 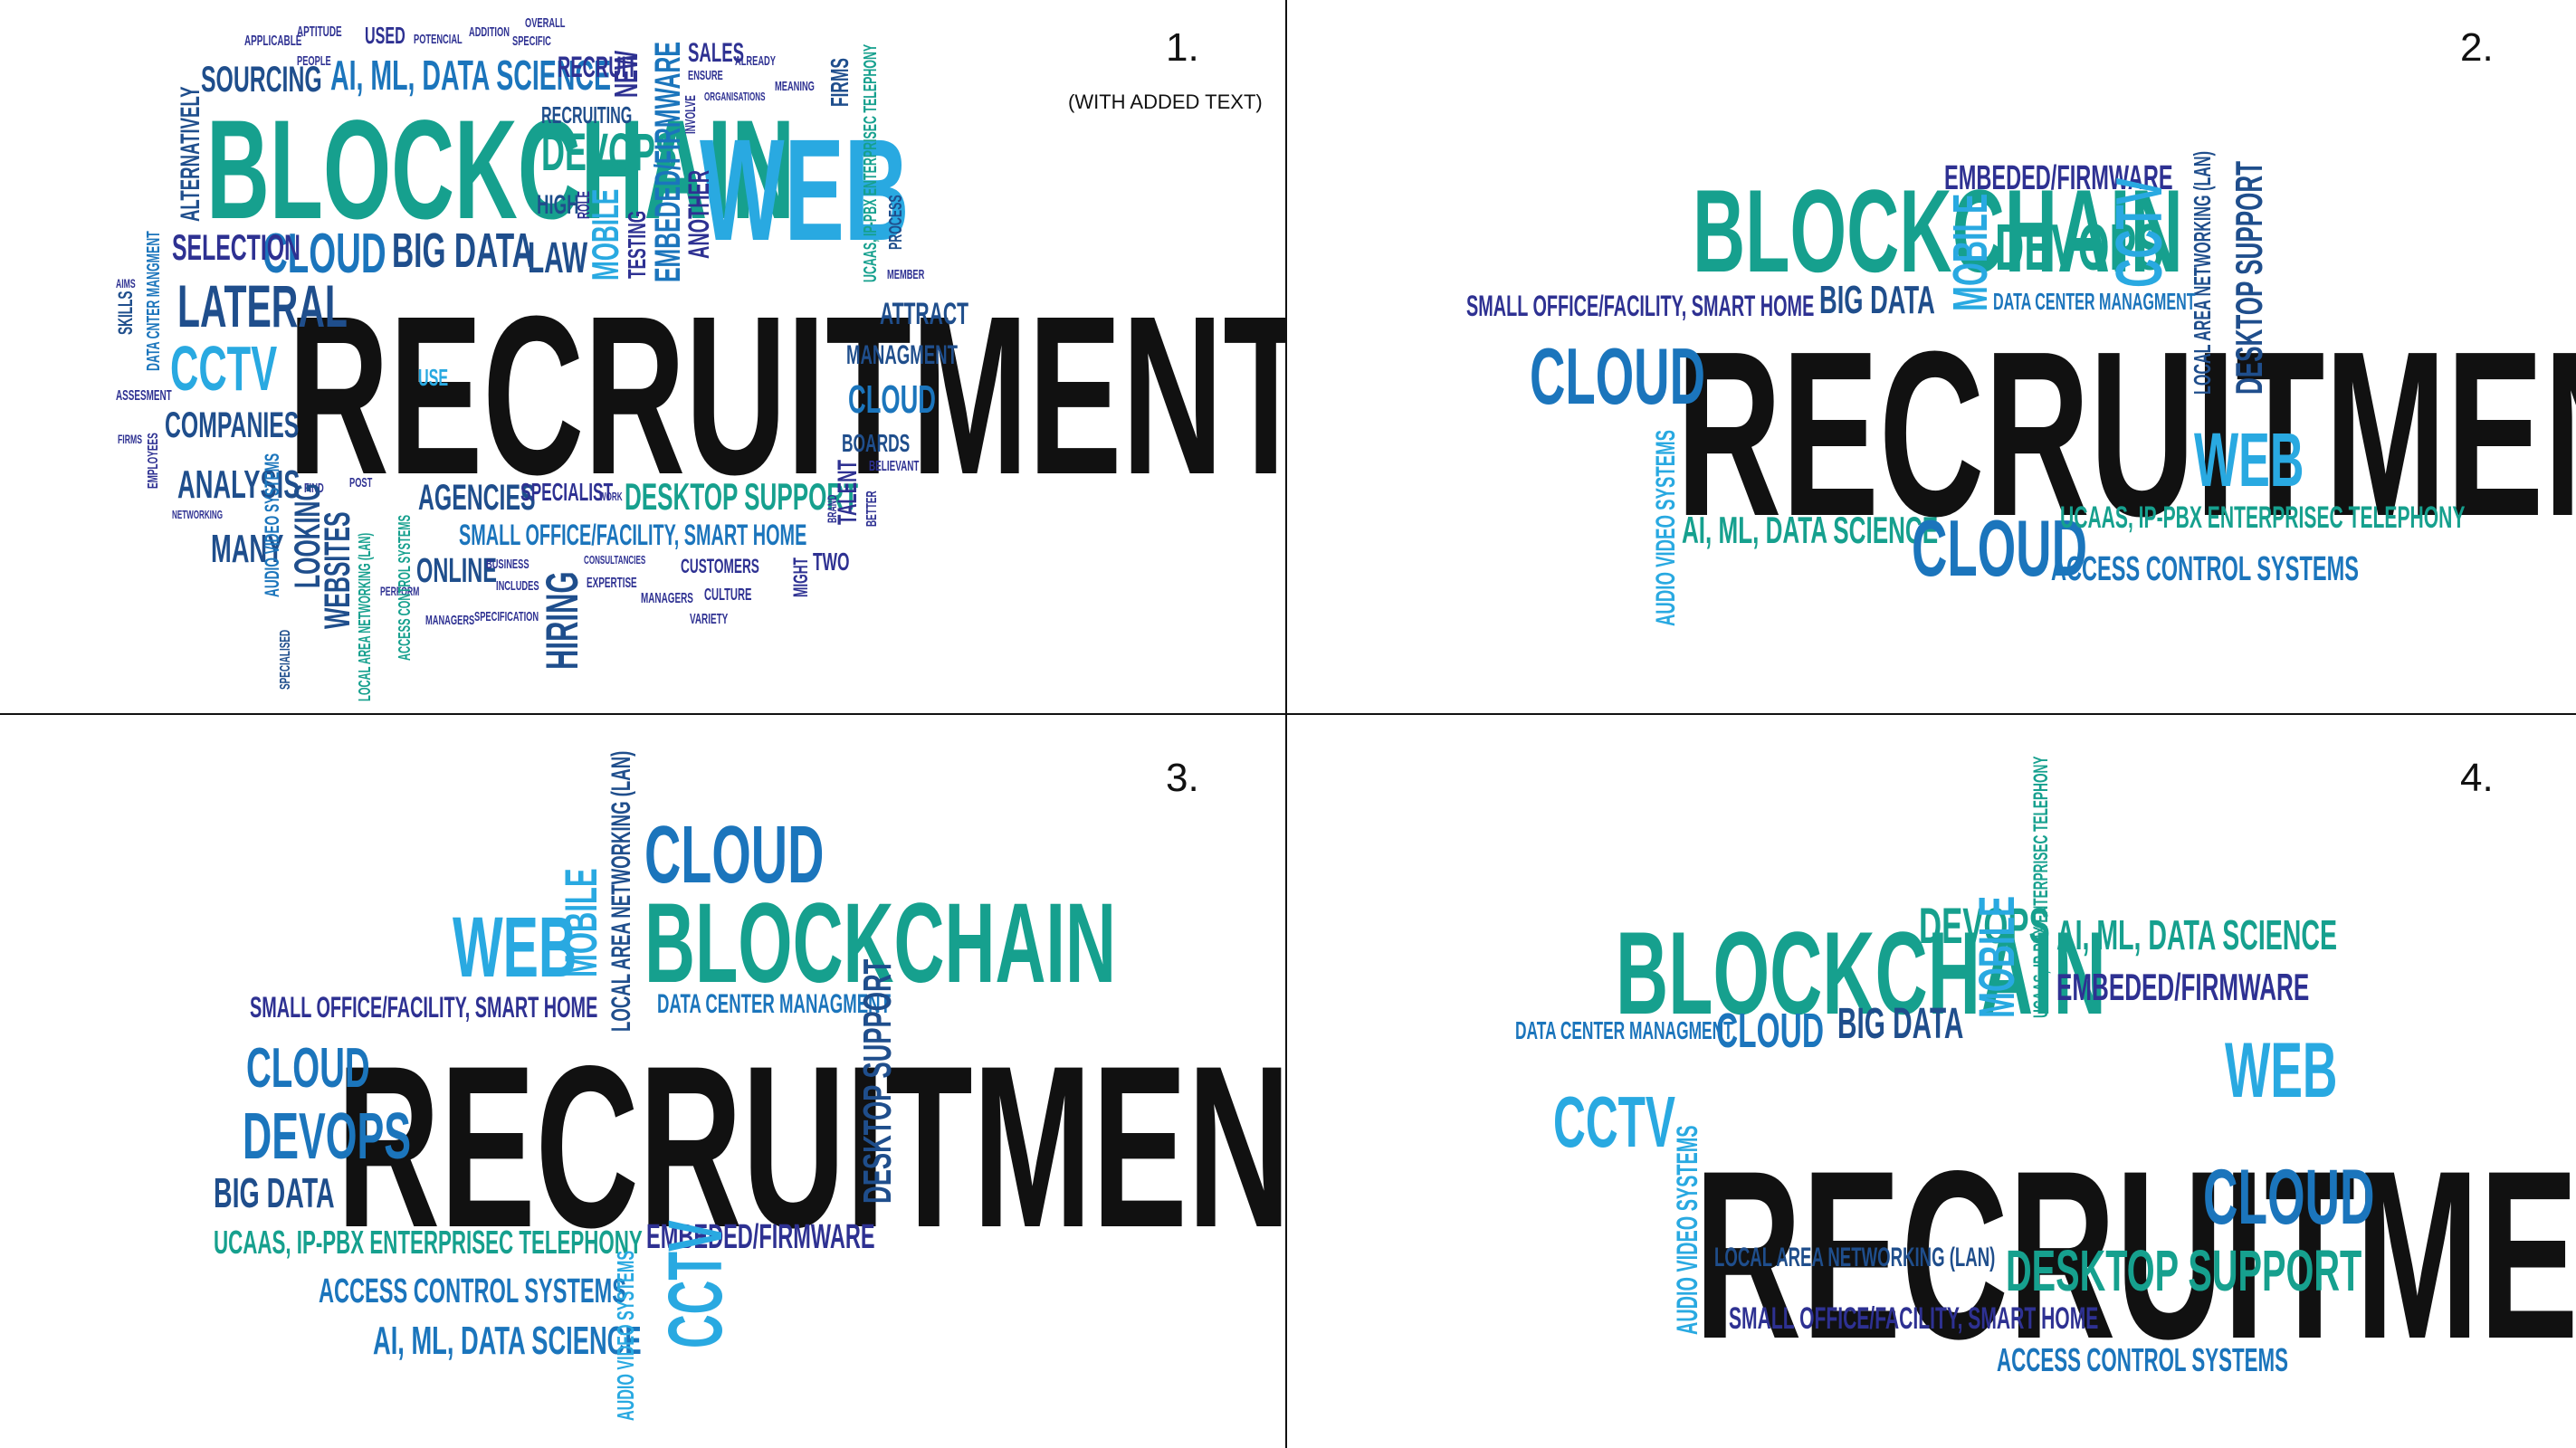 I want to click on cloud-word: NETWORKING, so click(x=198, y=515).